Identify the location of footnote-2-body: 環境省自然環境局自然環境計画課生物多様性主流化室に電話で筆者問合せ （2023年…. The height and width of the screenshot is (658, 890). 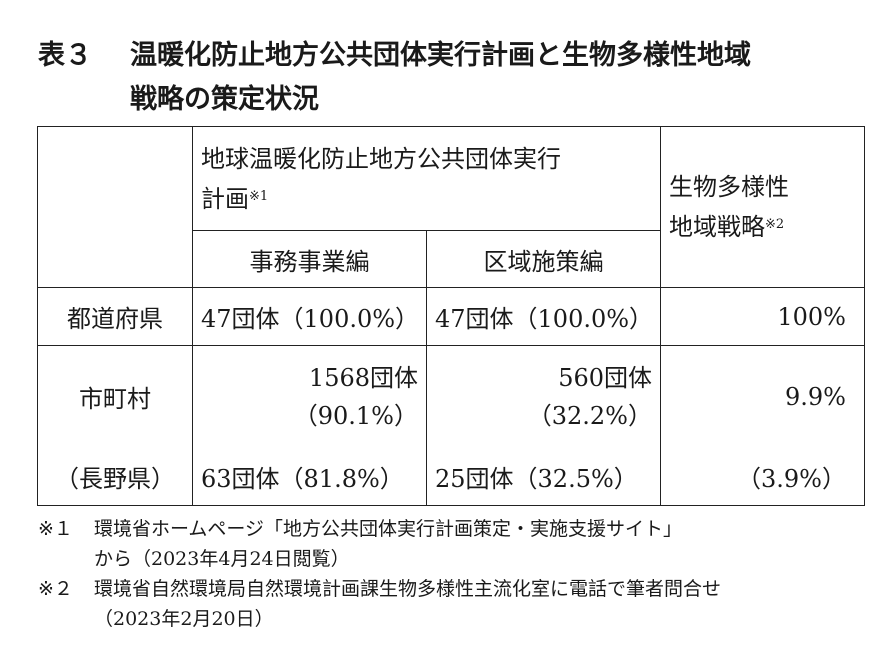
(492, 604).